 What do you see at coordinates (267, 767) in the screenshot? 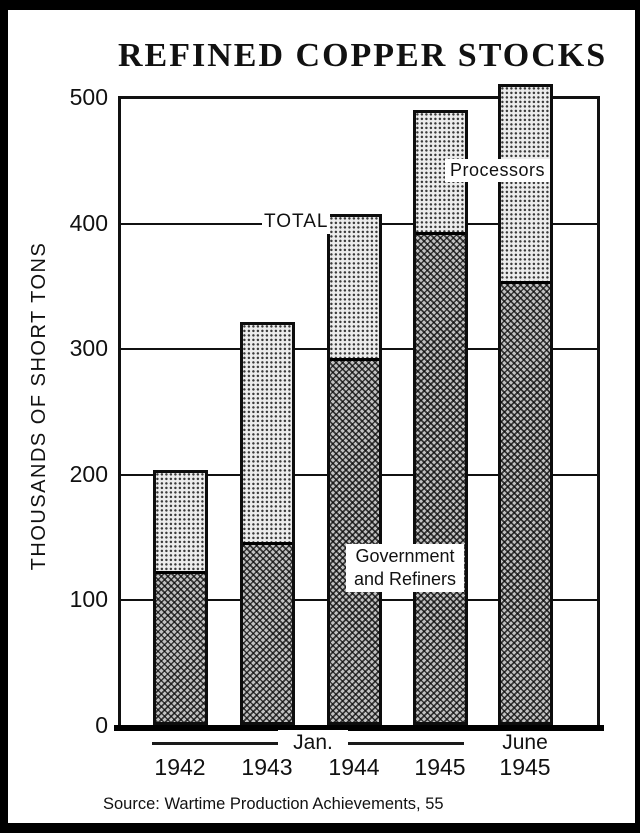
I see `x-tick-label-1943: 1943` at bounding box center [267, 767].